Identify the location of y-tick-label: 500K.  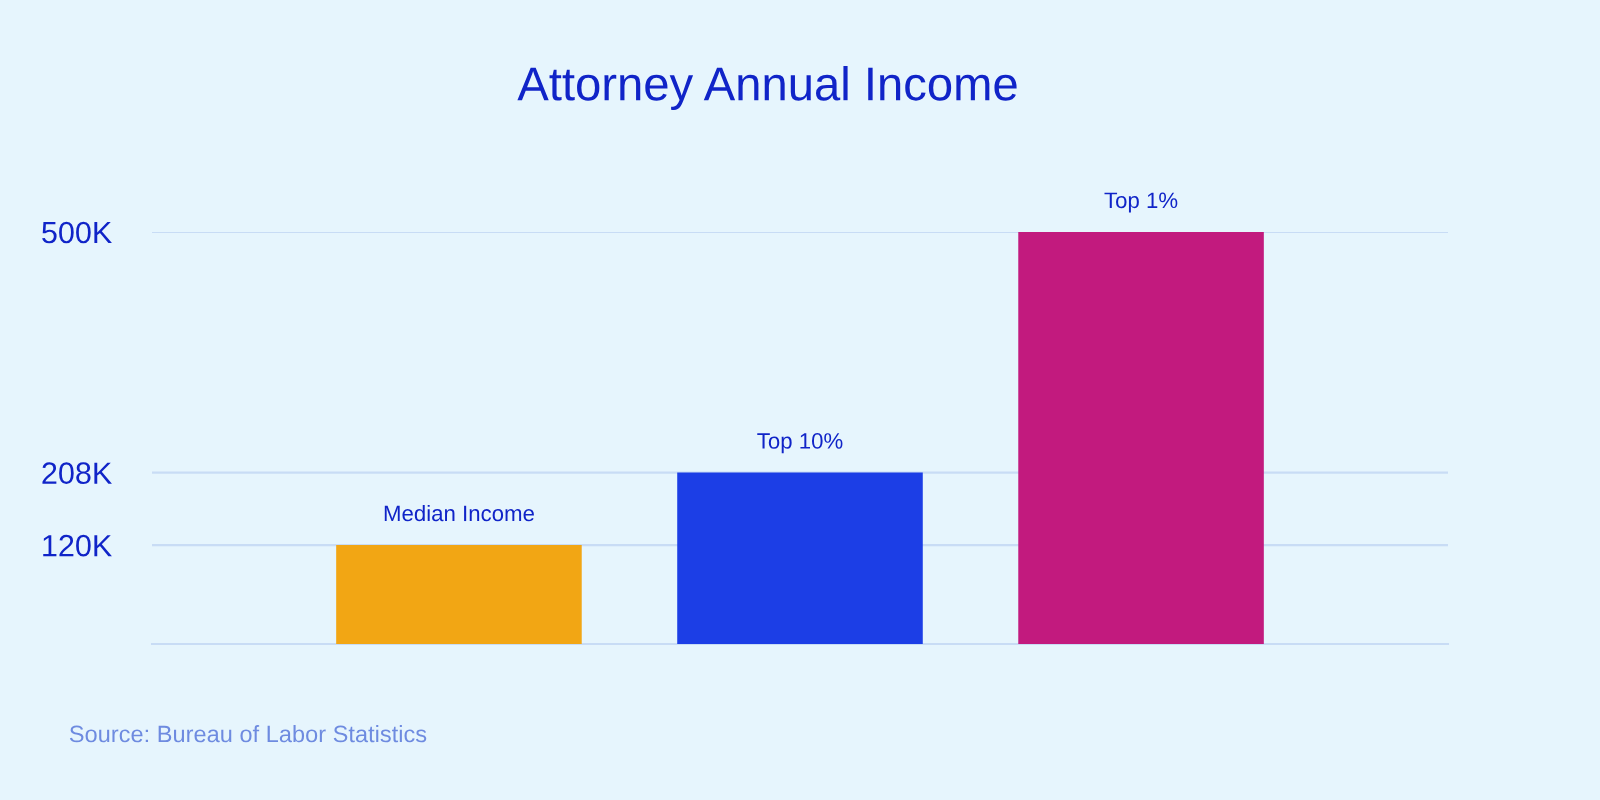
(77, 232).